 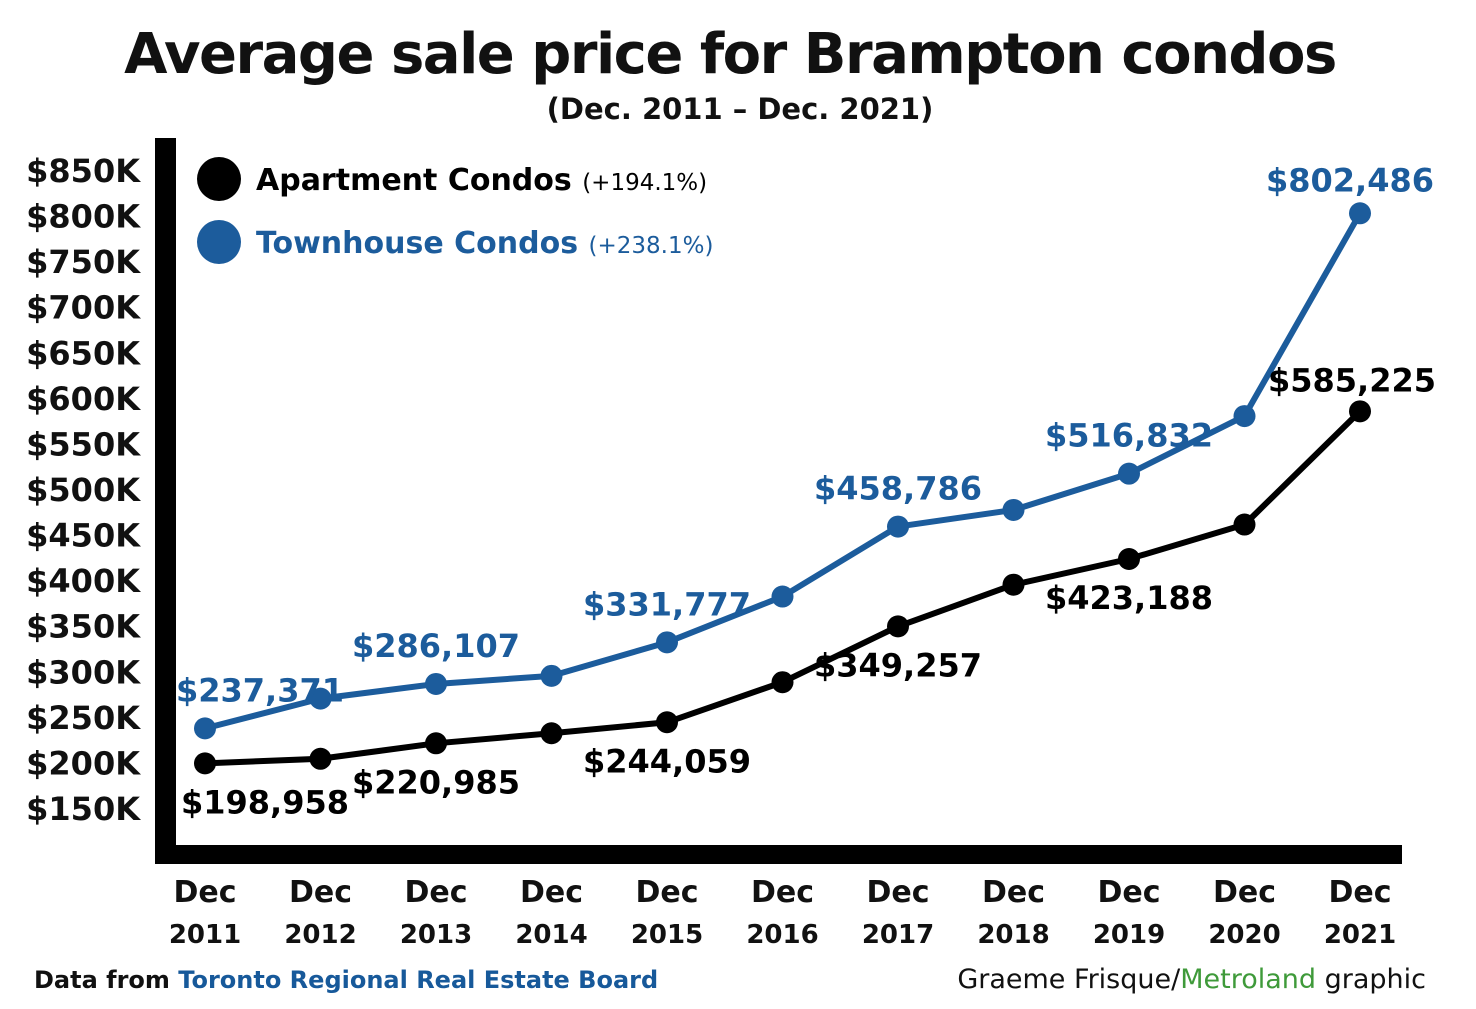 What do you see at coordinates (1129, 598) in the screenshot?
I see `apartment-data-label: $423,188` at bounding box center [1129, 598].